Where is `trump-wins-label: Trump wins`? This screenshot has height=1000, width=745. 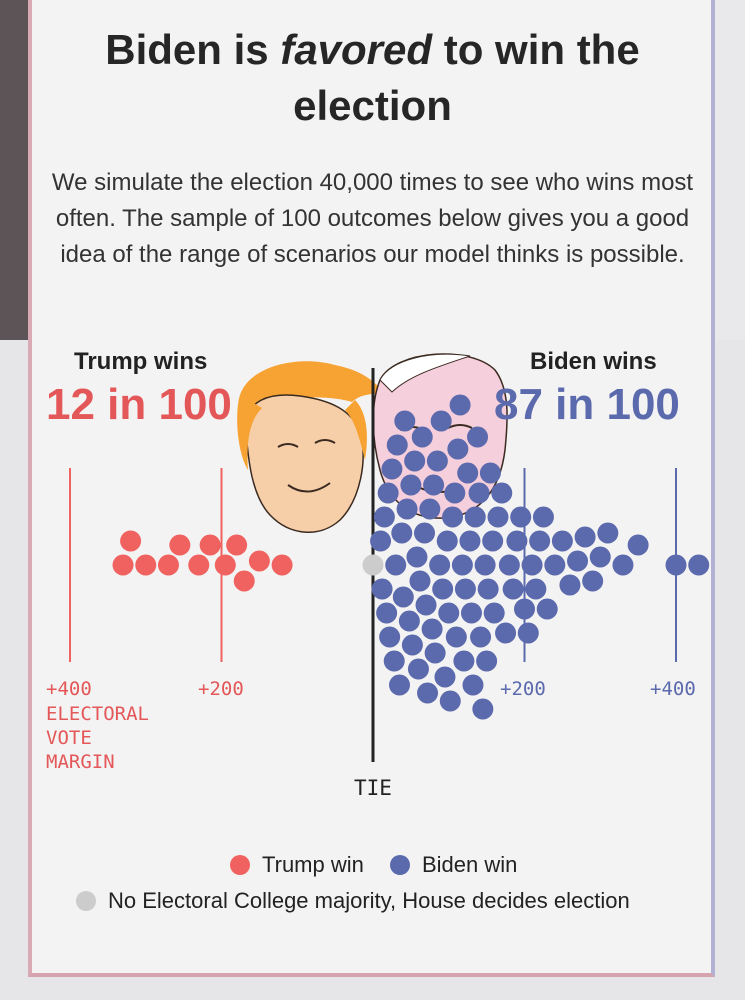 trump-wins-label: Trump wins is located at coordinates (141, 361).